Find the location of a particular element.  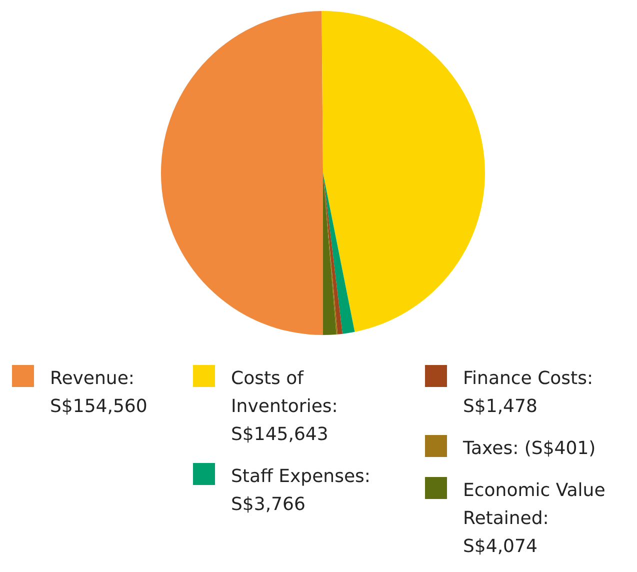

legend-label: Staff Expenses: S$3,766 is located at coordinates (300, 490).